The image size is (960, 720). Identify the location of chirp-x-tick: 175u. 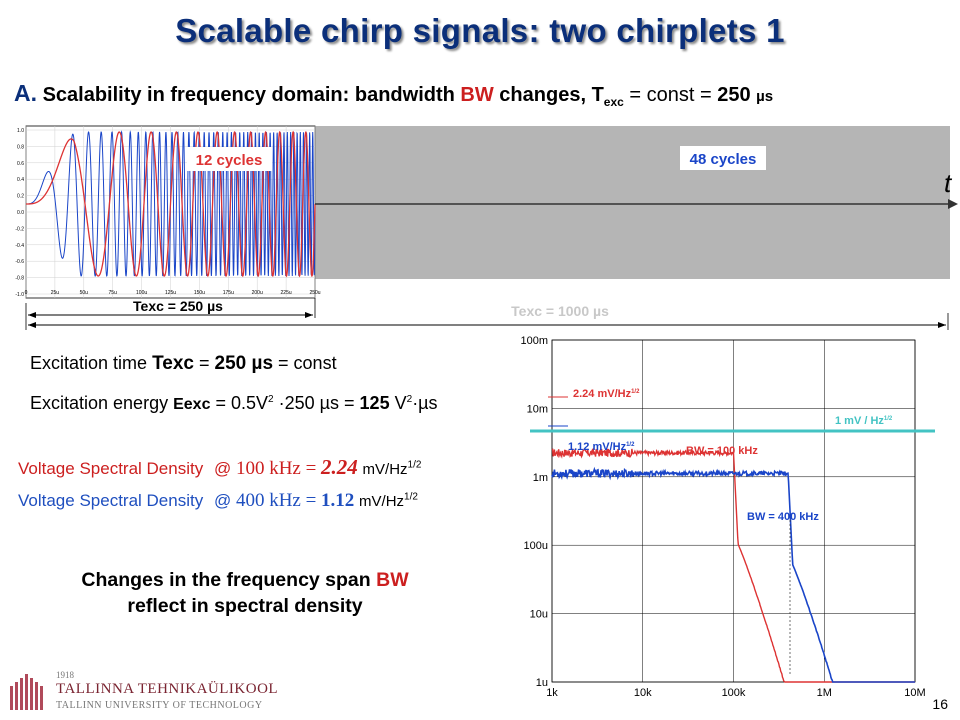
(228, 293).